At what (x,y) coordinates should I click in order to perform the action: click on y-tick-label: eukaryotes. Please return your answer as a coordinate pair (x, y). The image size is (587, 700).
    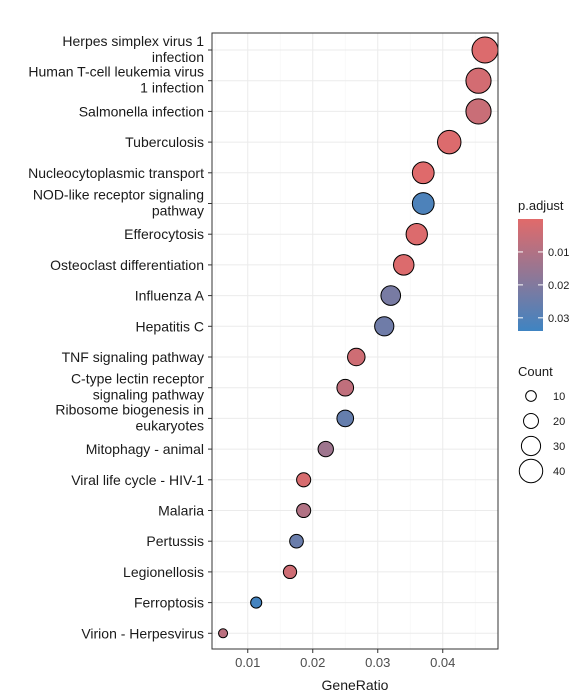
    Looking at the image, I should click on (170, 425).